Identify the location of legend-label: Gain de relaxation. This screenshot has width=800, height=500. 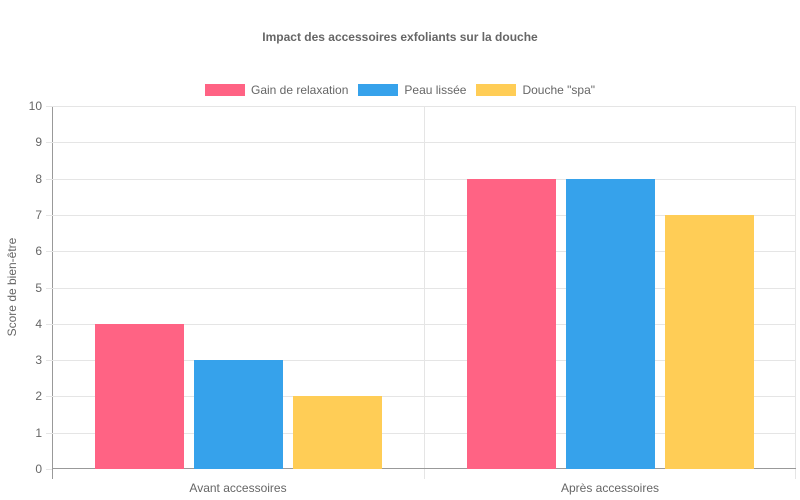
(299, 90).